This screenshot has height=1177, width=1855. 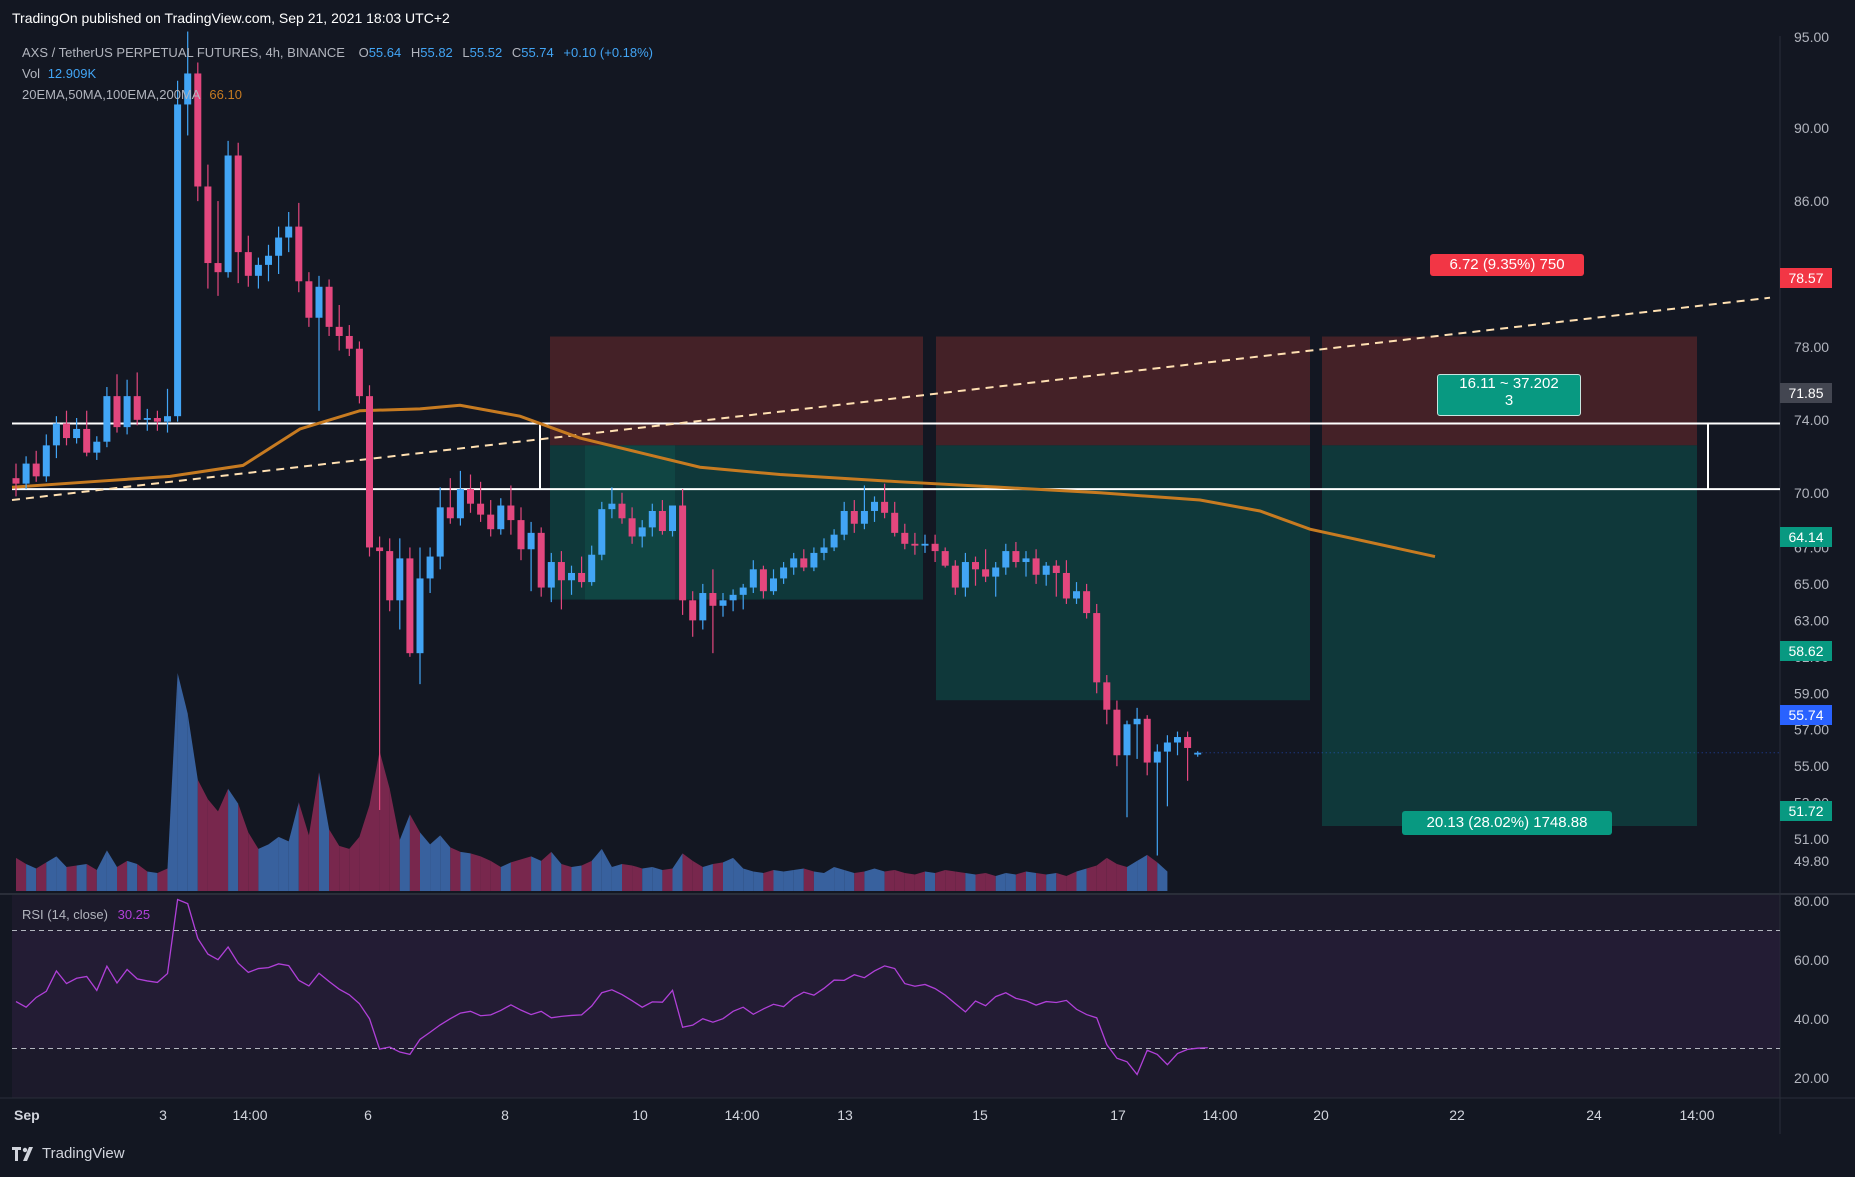 I want to click on price-tick-label: 49.80, so click(x=1811, y=861).